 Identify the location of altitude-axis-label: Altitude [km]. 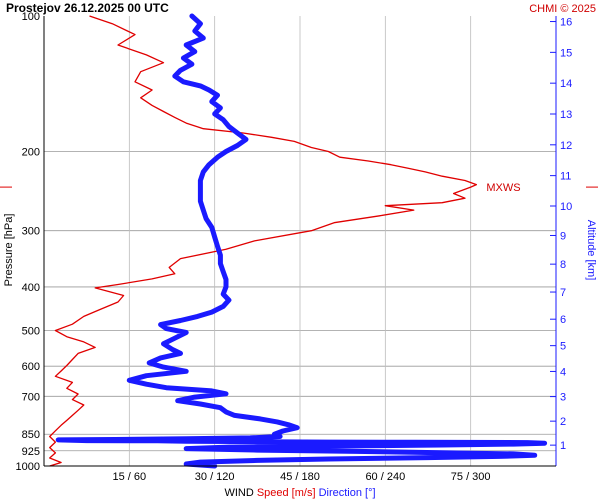
(591, 250).